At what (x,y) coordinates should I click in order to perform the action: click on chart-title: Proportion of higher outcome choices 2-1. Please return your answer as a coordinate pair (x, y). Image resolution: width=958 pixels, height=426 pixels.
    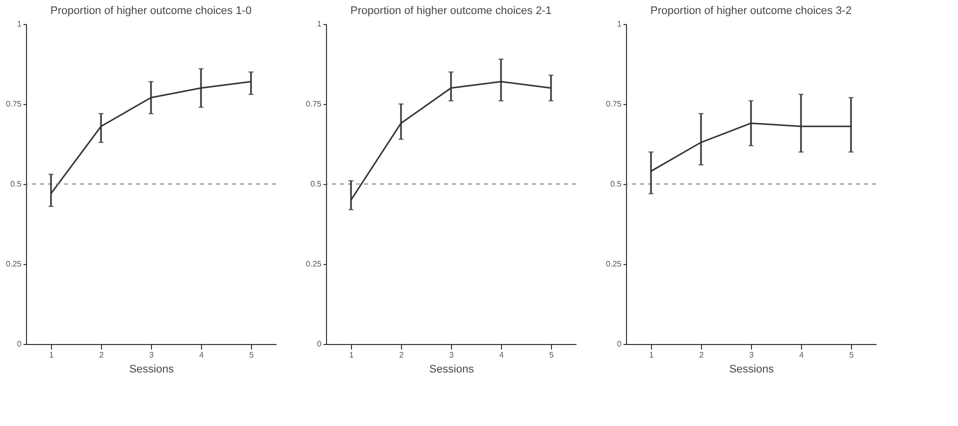
    Looking at the image, I should click on (451, 11).